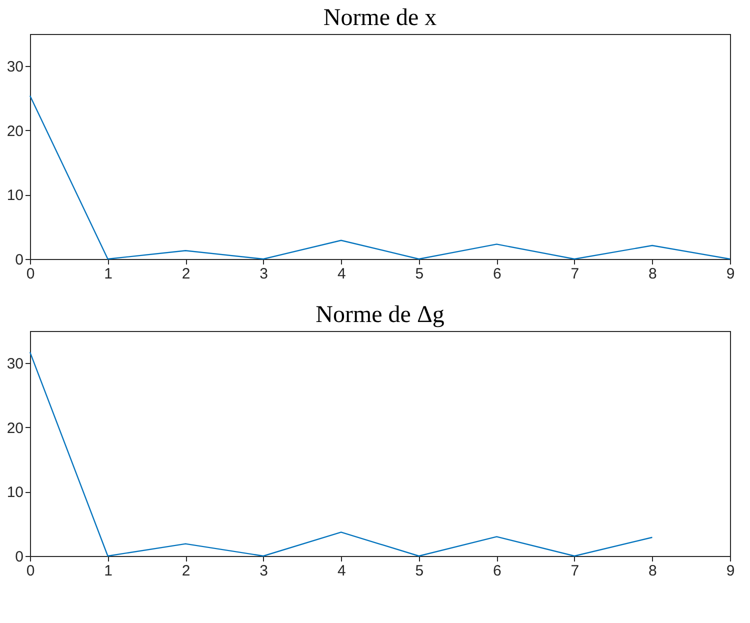  Describe the element at coordinates (380, 18) in the screenshot. I see `chart-title: Norme de x` at that location.